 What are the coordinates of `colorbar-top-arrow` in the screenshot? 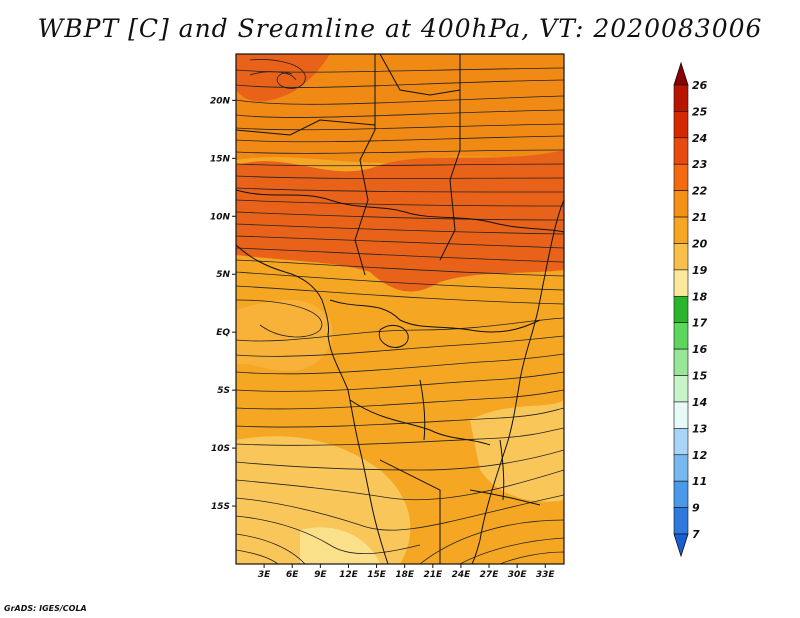 It's located at (681, 73).